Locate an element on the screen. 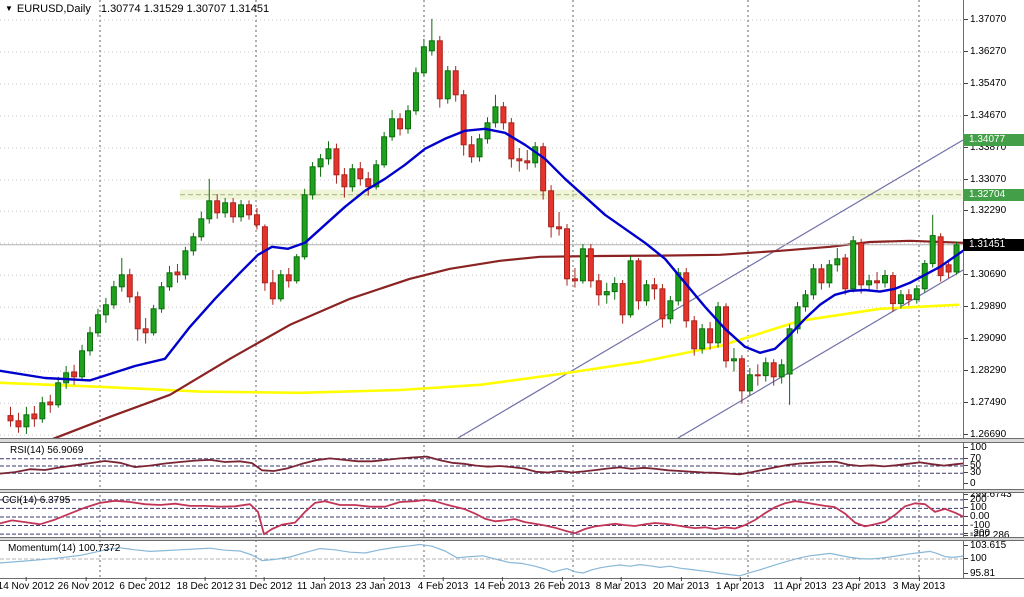  time-axis-tick-label: 23 Jan 2013 is located at coordinates (383, 584).